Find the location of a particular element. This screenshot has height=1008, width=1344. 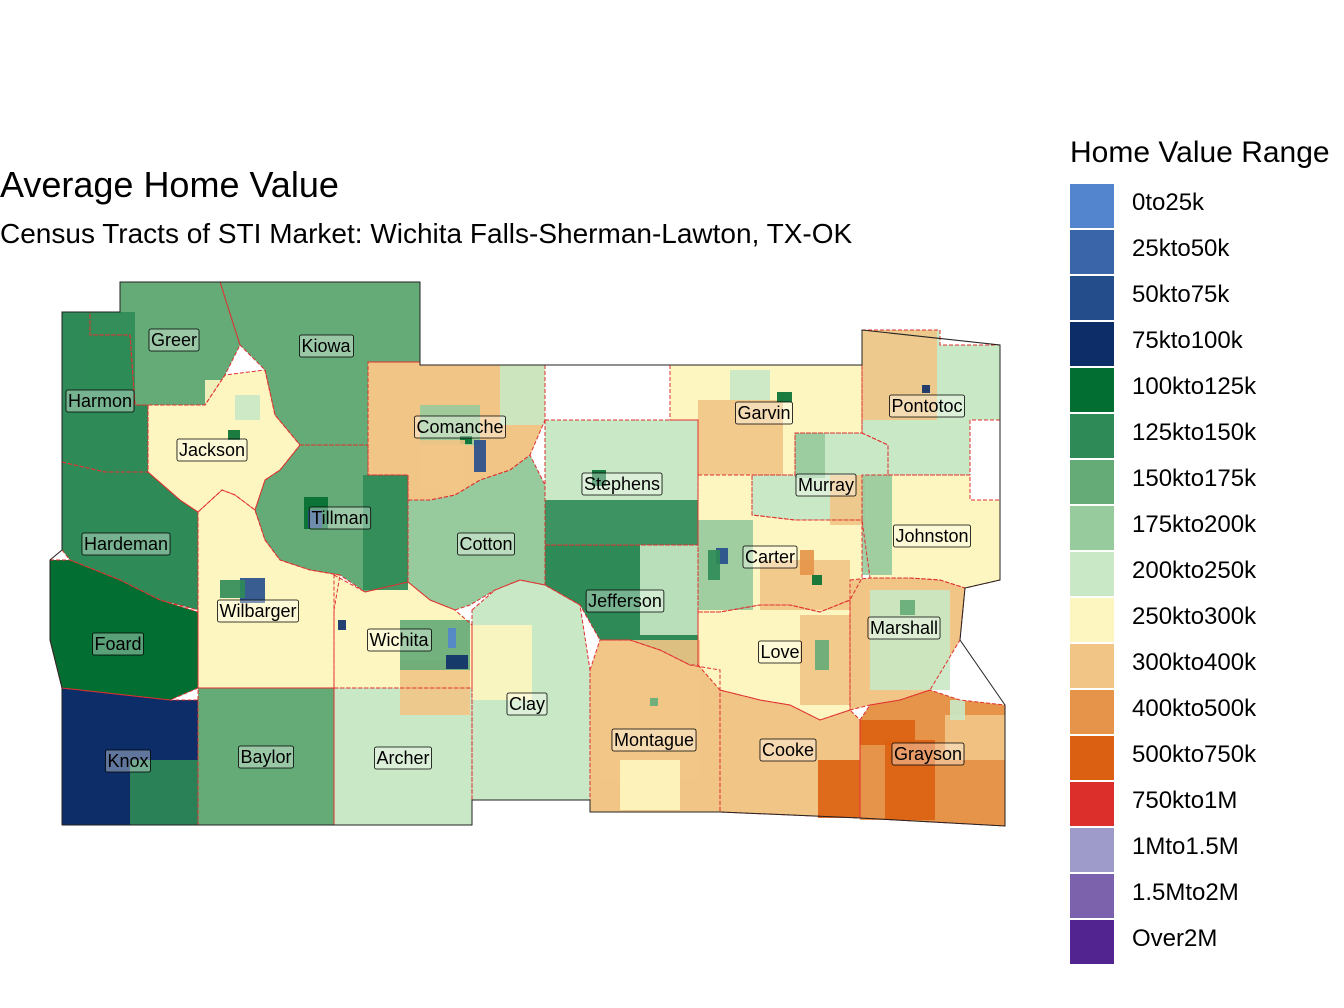

county-label: Marshall is located at coordinates (904, 628).